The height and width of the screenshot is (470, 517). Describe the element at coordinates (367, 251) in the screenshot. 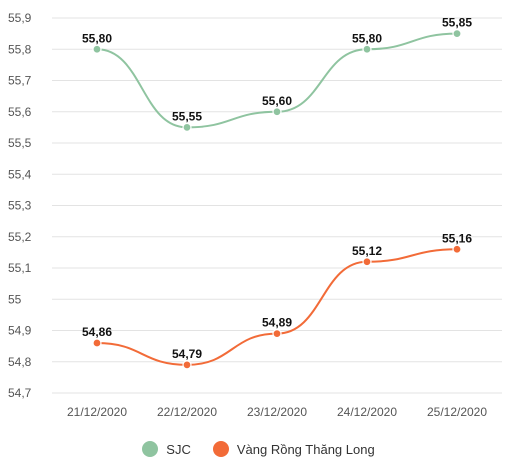

I see `data-label: 55,12` at that location.